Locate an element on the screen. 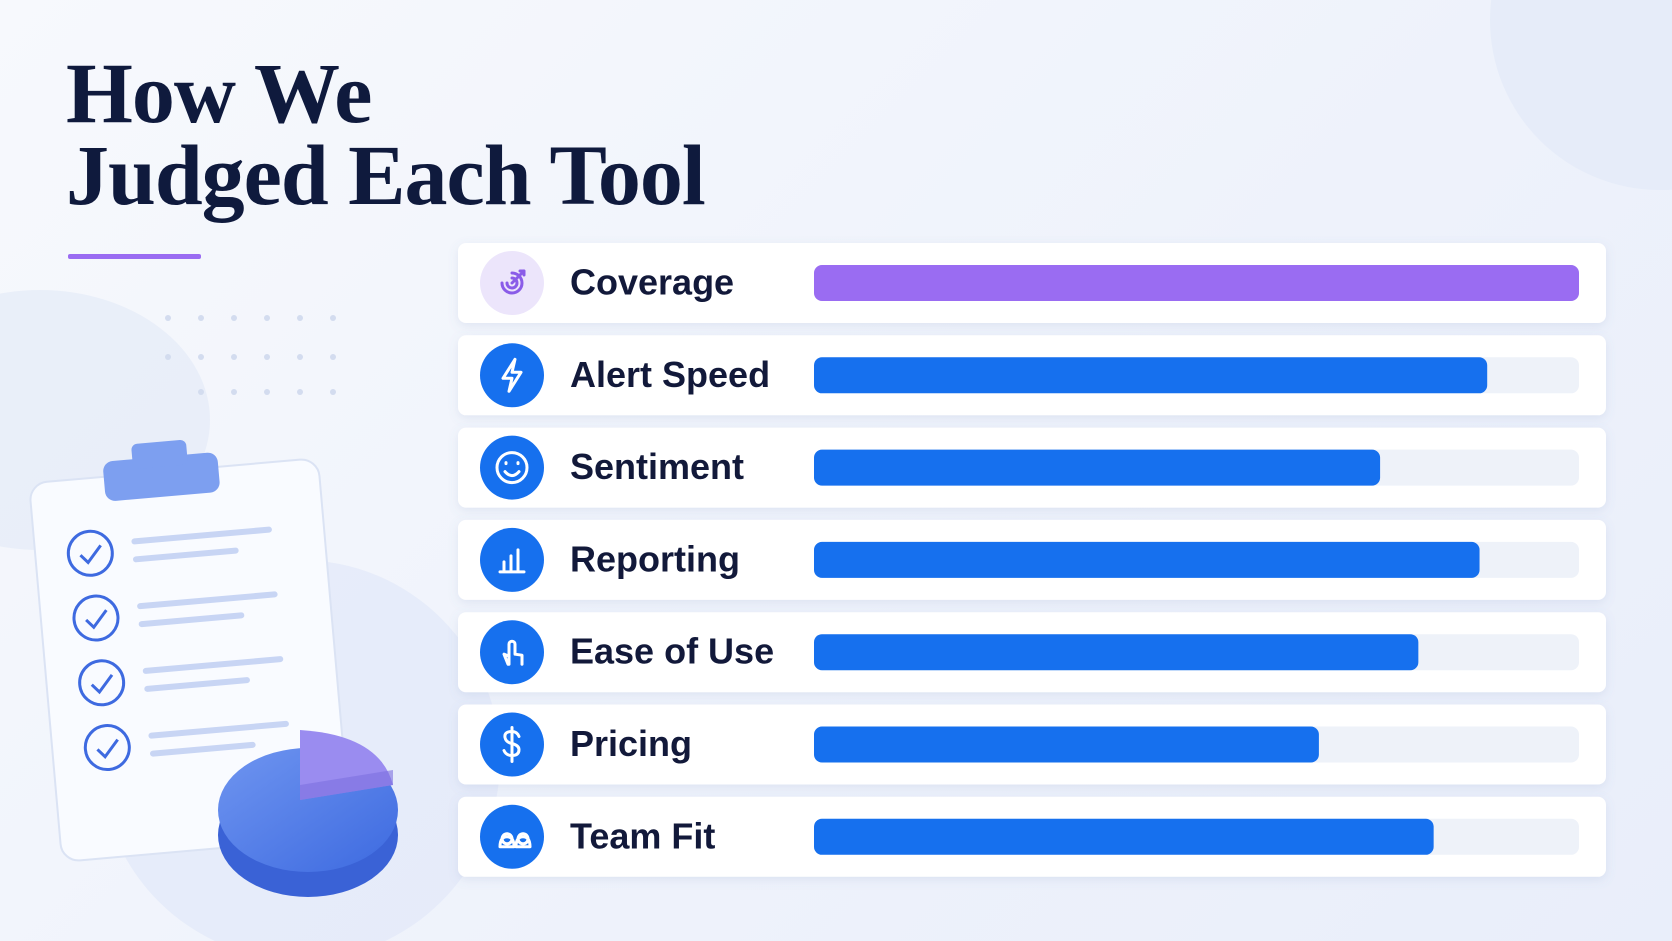  bar-row: Team Fit is located at coordinates (1032, 836).